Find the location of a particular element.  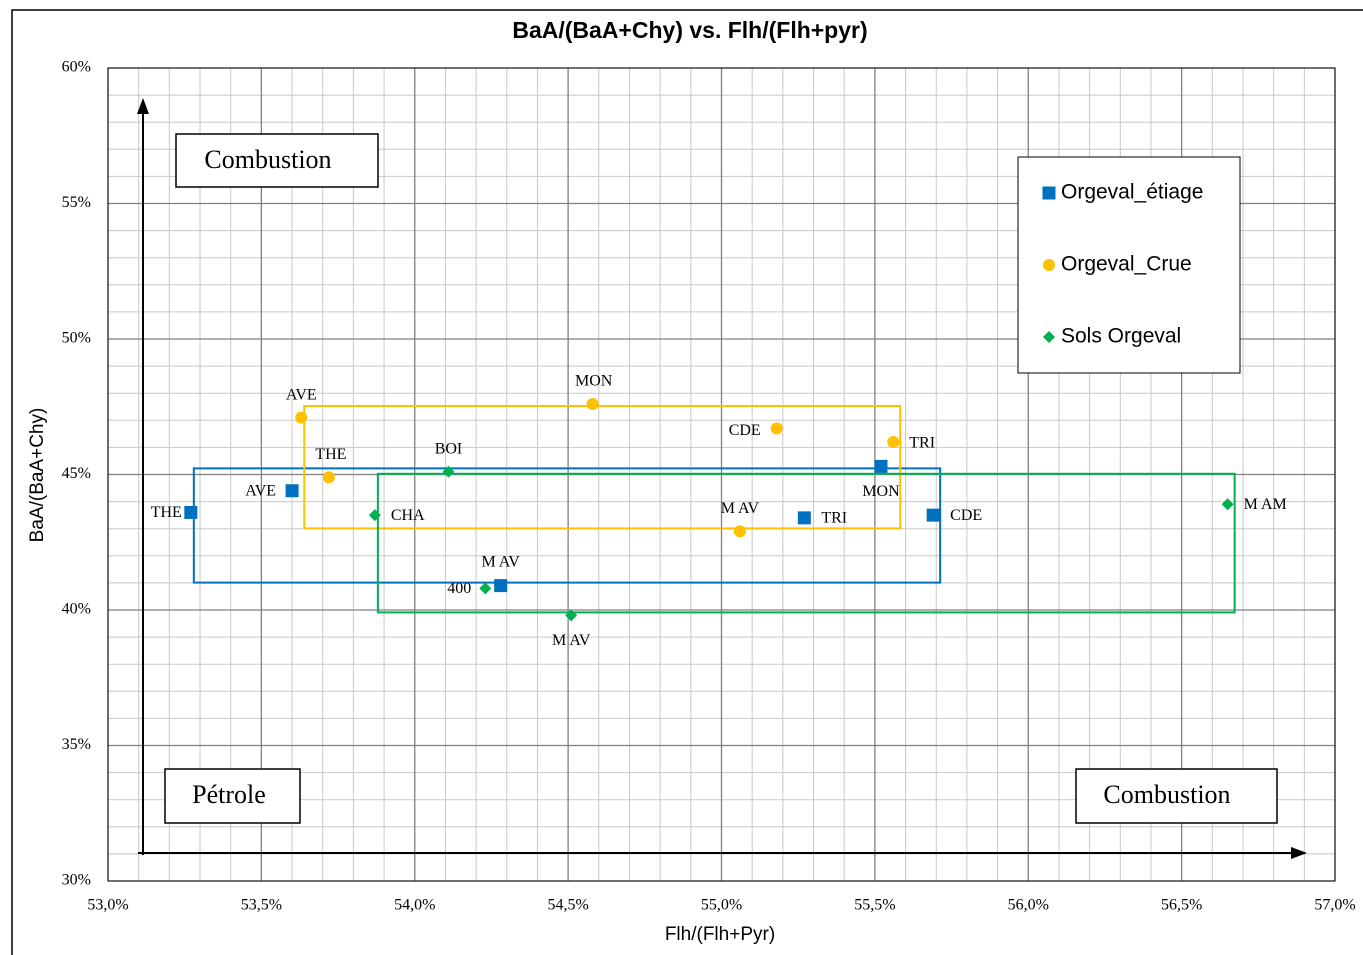

y-tick-label: 55% is located at coordinates (76, 202).